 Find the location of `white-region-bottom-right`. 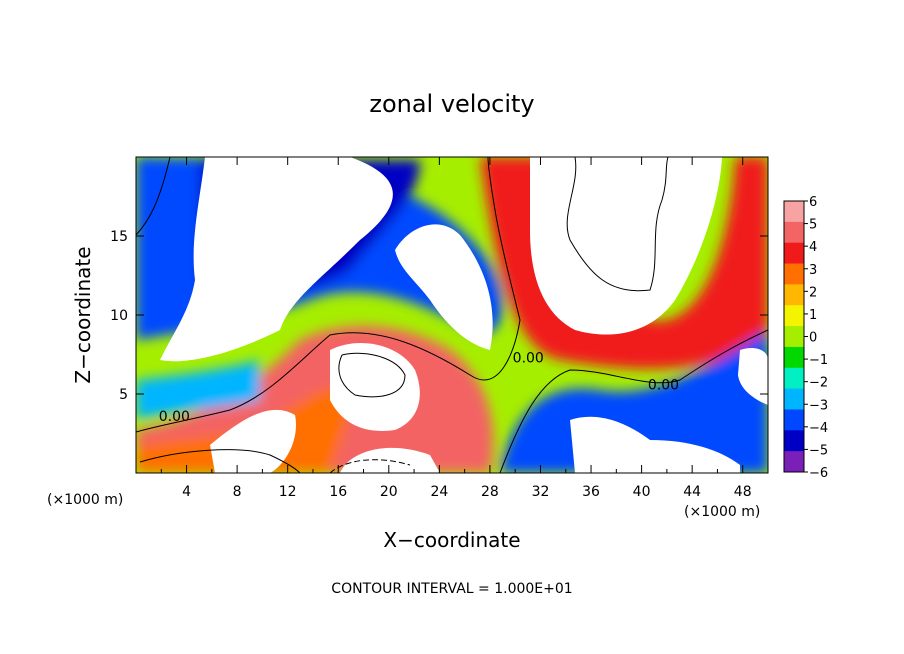

white-region-bottom-right is located at coordinates (655, 444).